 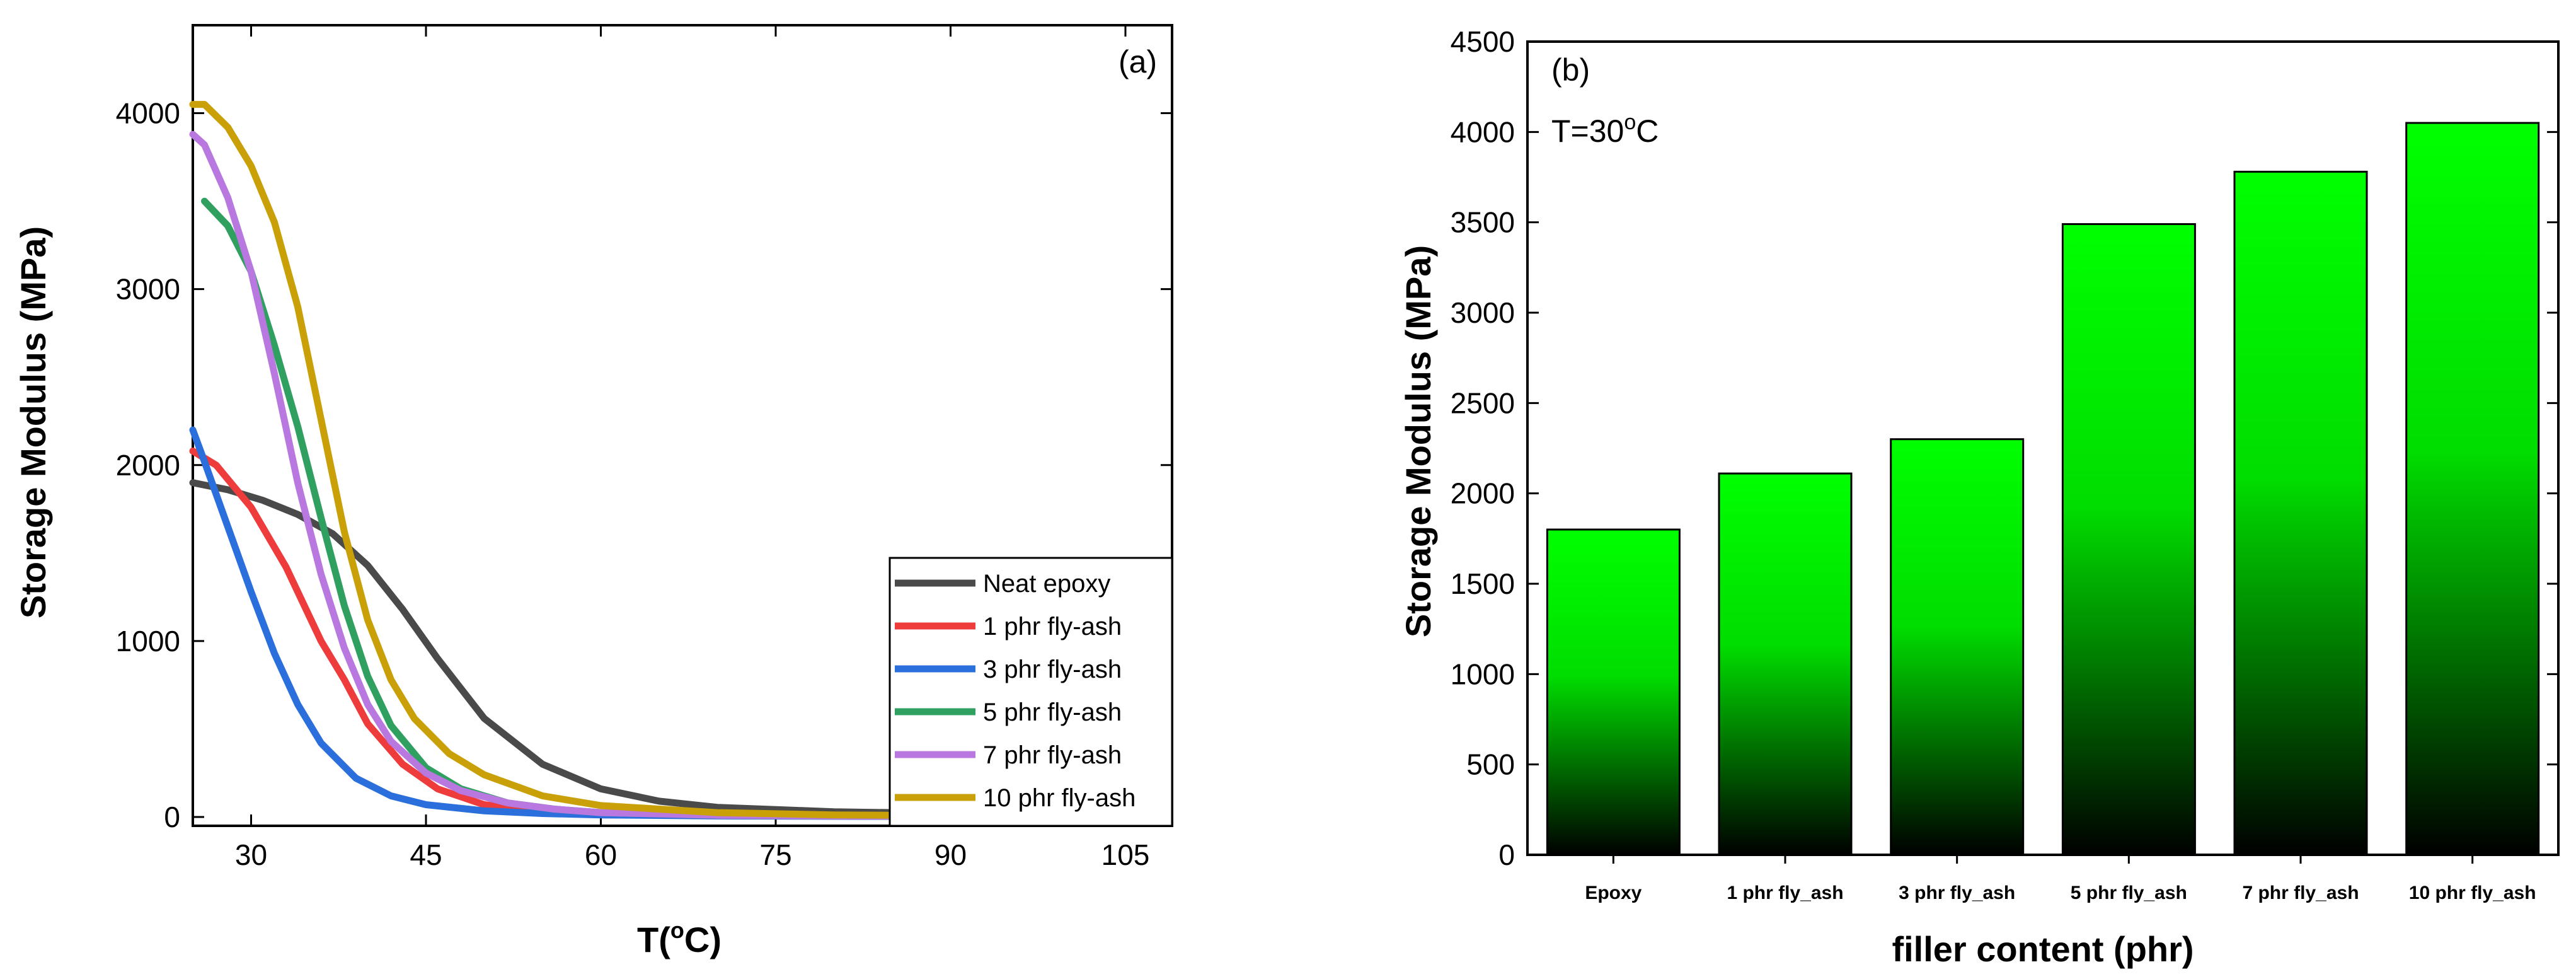 I want to click on legend-label: 7 phr fly-ash, so click(x=1052, y=755).